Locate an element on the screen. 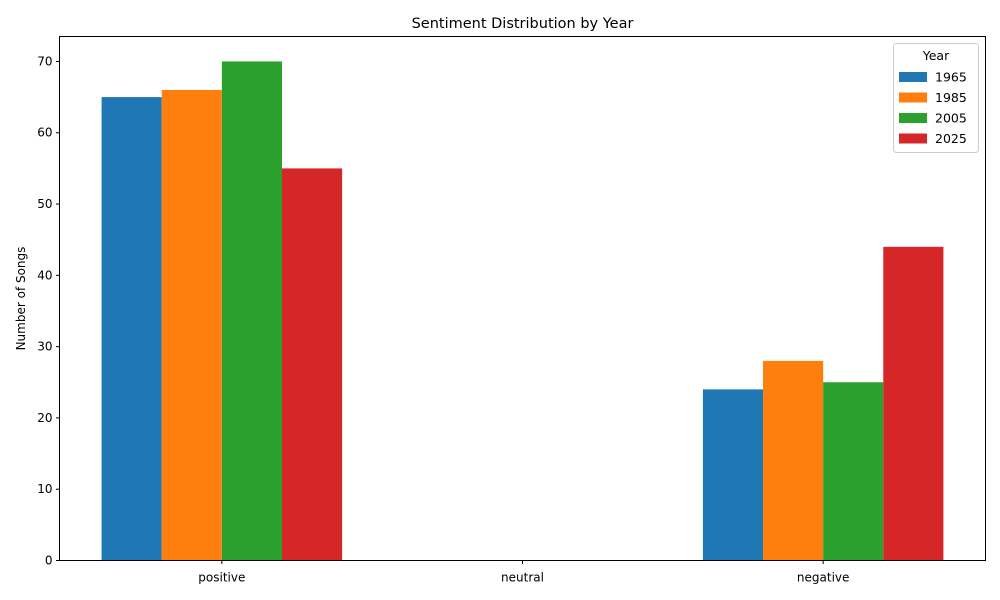 Image resolution: width=1000 pixels, height=600 pixels. x-axis-ticks: positive neutral negative is located at coordinates (523, 572).